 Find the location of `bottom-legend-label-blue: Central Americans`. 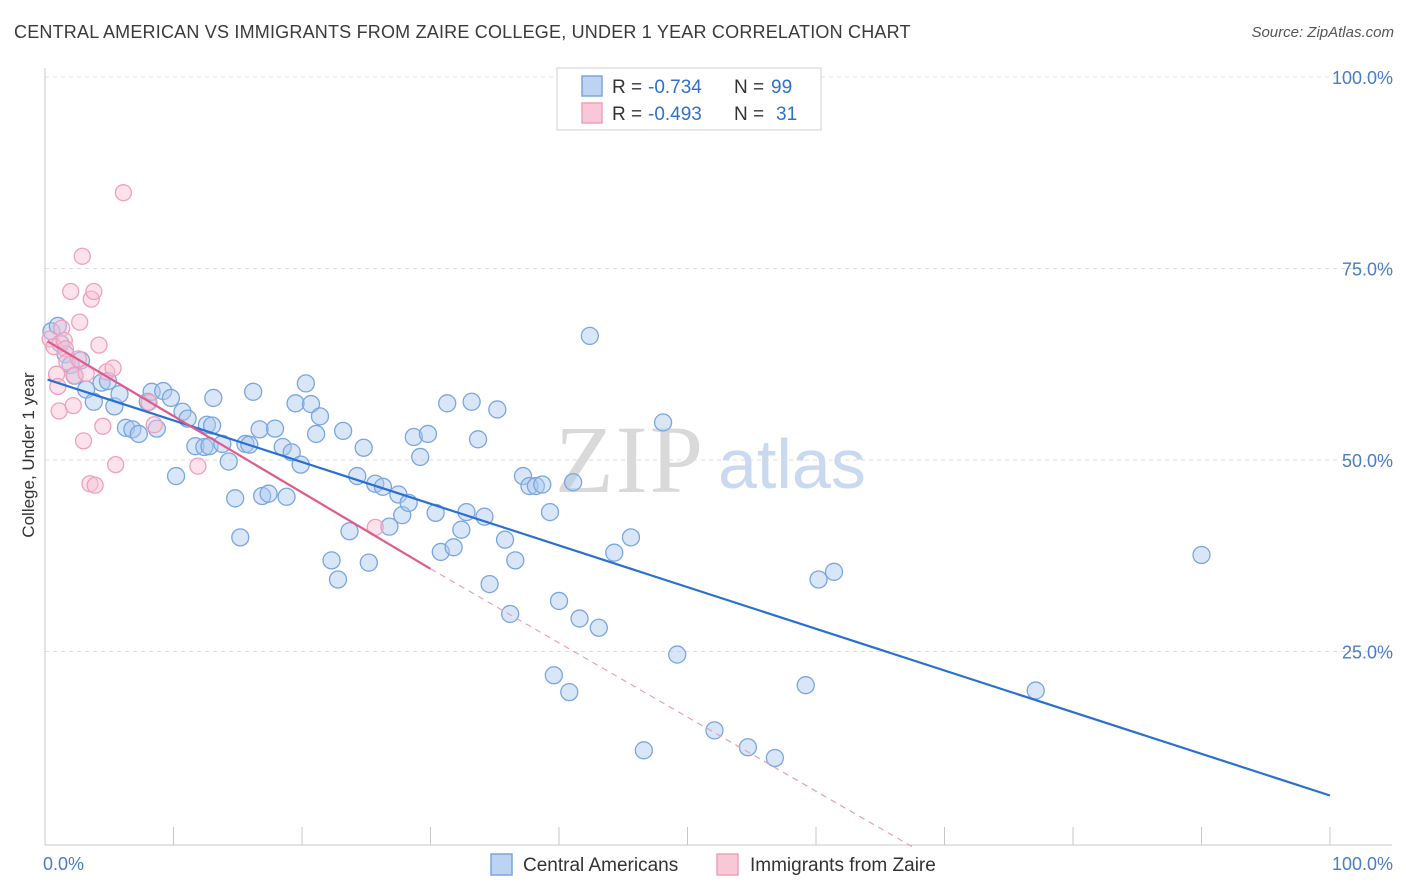

bottom-legend-label-blue: Central Americans is located at coordinates (600, 865).